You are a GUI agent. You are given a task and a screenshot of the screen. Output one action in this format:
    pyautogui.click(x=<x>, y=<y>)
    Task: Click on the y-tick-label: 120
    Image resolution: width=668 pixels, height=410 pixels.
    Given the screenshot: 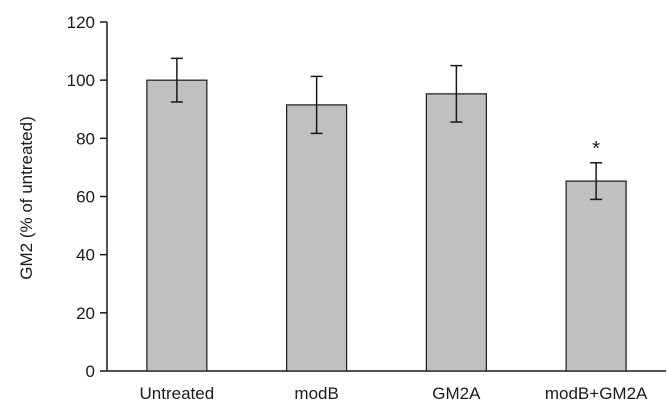 What is the action you would take?
    pyautogui.click(x=81, y=22)
    